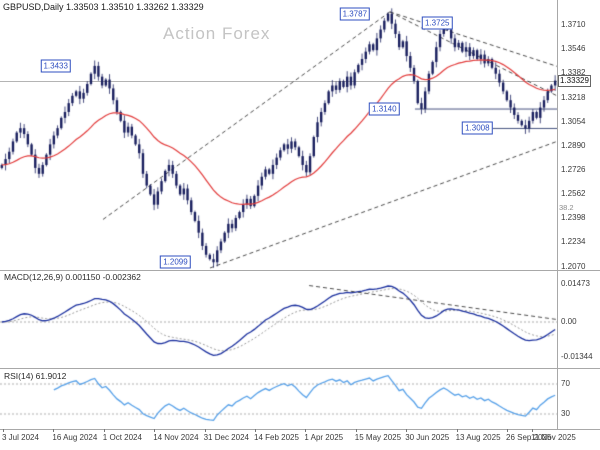  I want to click on price-axis-label: 1.2070, so click(573, 266).